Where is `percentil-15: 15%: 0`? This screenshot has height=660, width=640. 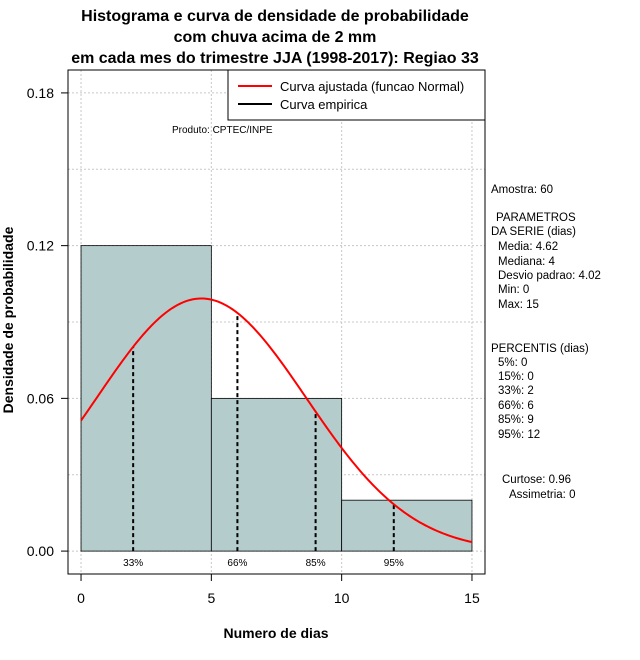
percentil-15: 15%: 0 is located at coordinates (516, 377).